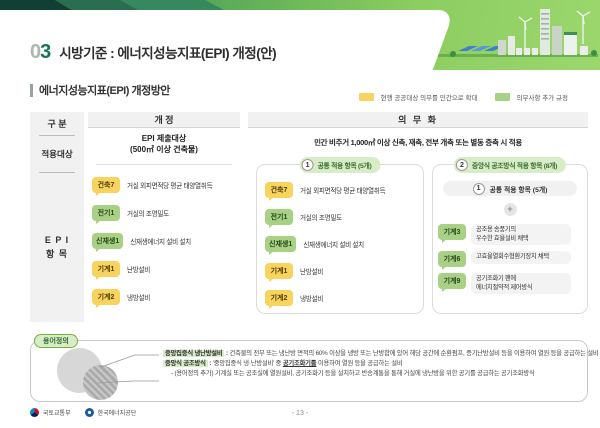 The image size is (600, 428). Describe the element at coordinates (89, 412) in the screenshot. I see `energy-agency-icon` at that location.